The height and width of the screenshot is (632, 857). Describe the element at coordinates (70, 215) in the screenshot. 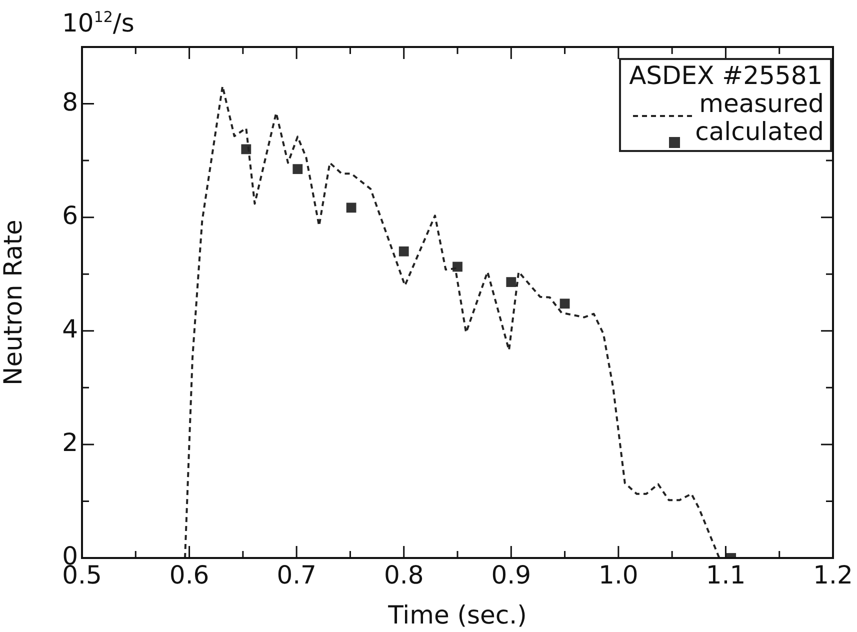

I see `y-tick-label: 6` at that location.